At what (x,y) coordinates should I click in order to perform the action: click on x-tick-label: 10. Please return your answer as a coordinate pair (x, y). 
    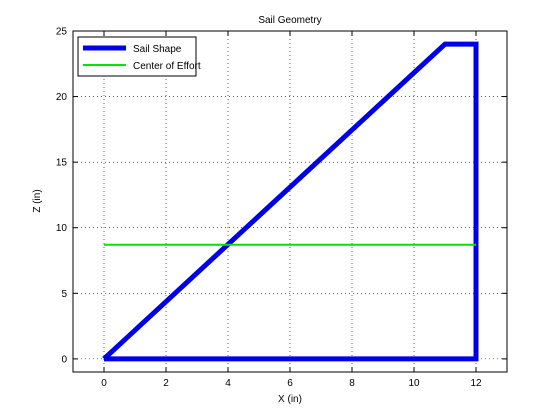
    Looking at the image, I should click on (414, 383).